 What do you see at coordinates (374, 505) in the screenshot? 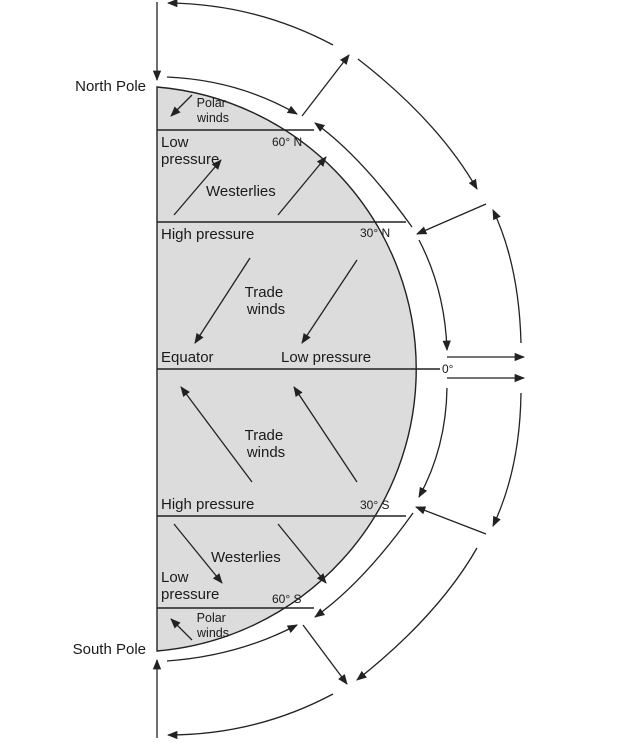
I see `lat-30s-label: 30° S` at bounding box center [374, 505].